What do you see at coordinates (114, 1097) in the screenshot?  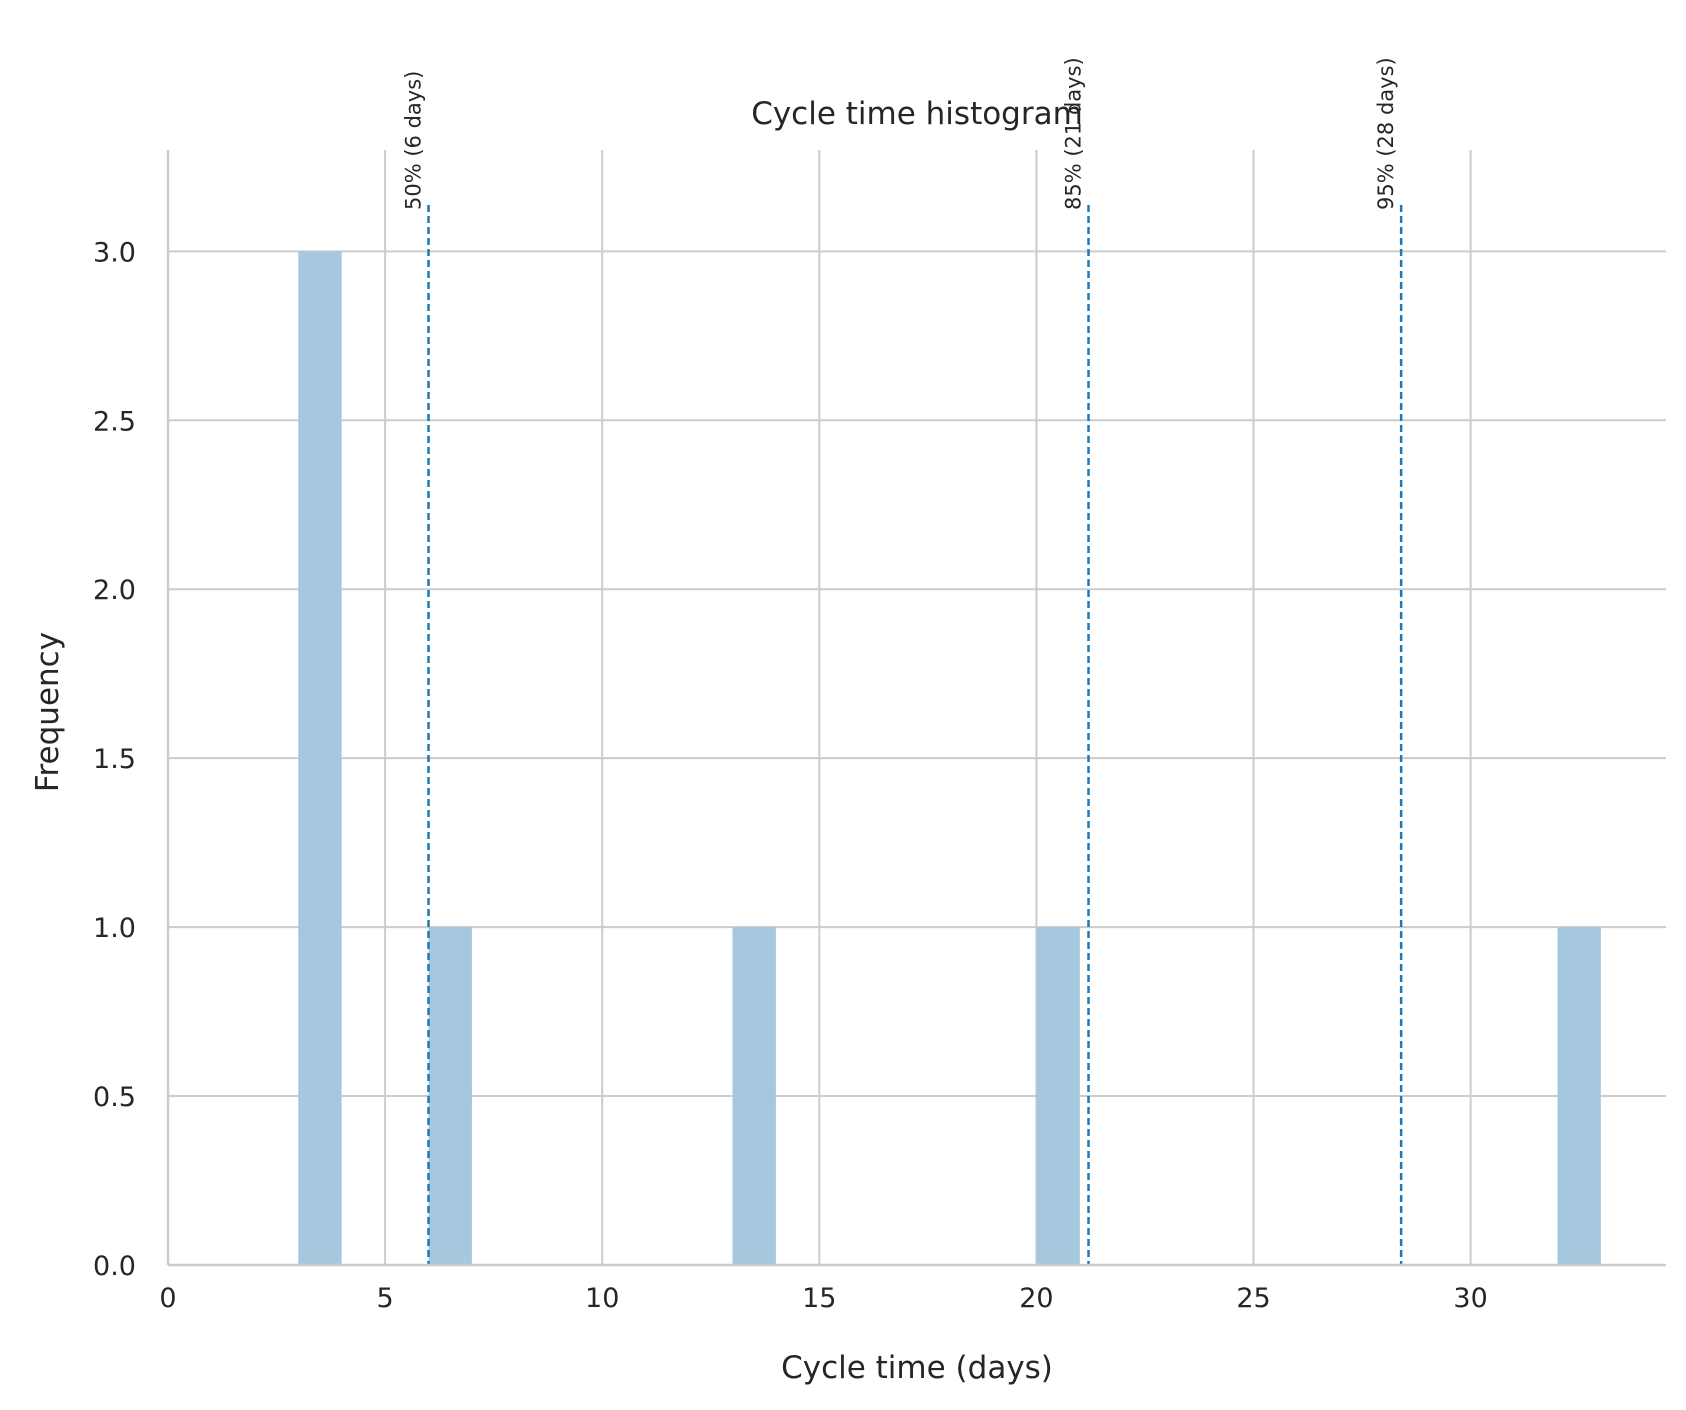 I see `y-tick-label: 0.5` at bounding box center [114, 1097].